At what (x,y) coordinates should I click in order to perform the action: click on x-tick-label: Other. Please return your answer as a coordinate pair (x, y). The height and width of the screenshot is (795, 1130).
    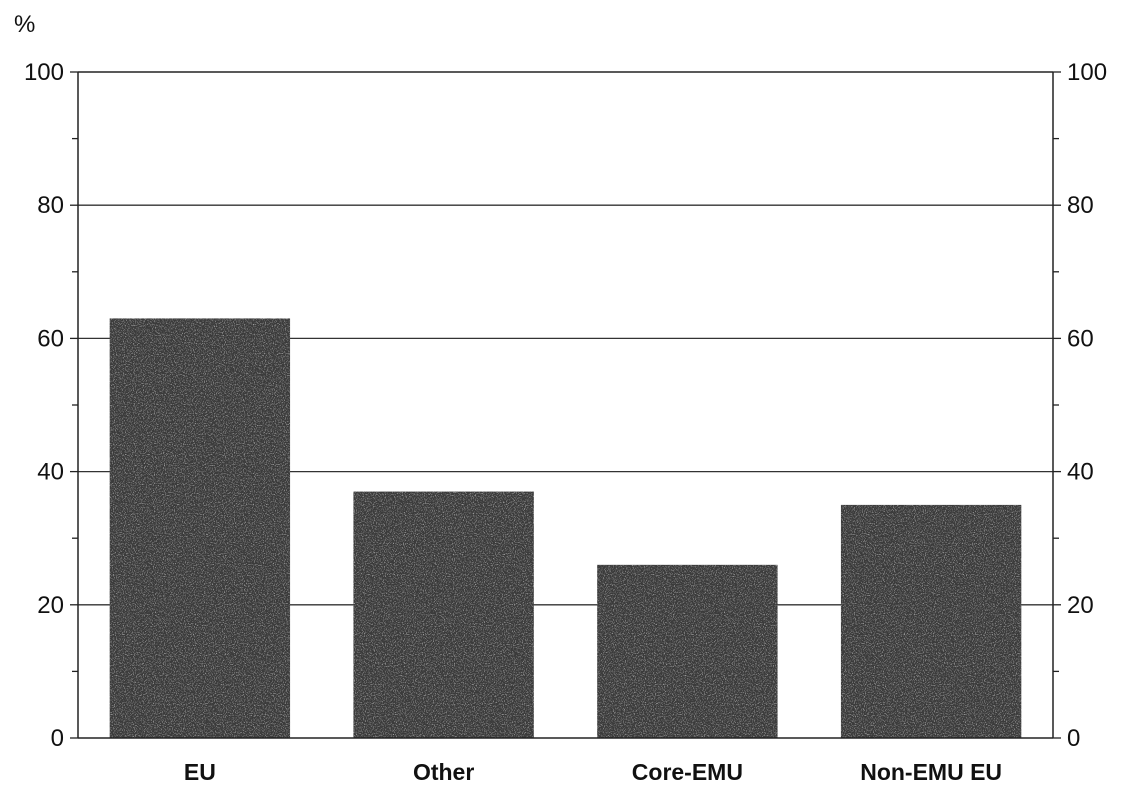
    Looking at the image, I should click on (443, 772).